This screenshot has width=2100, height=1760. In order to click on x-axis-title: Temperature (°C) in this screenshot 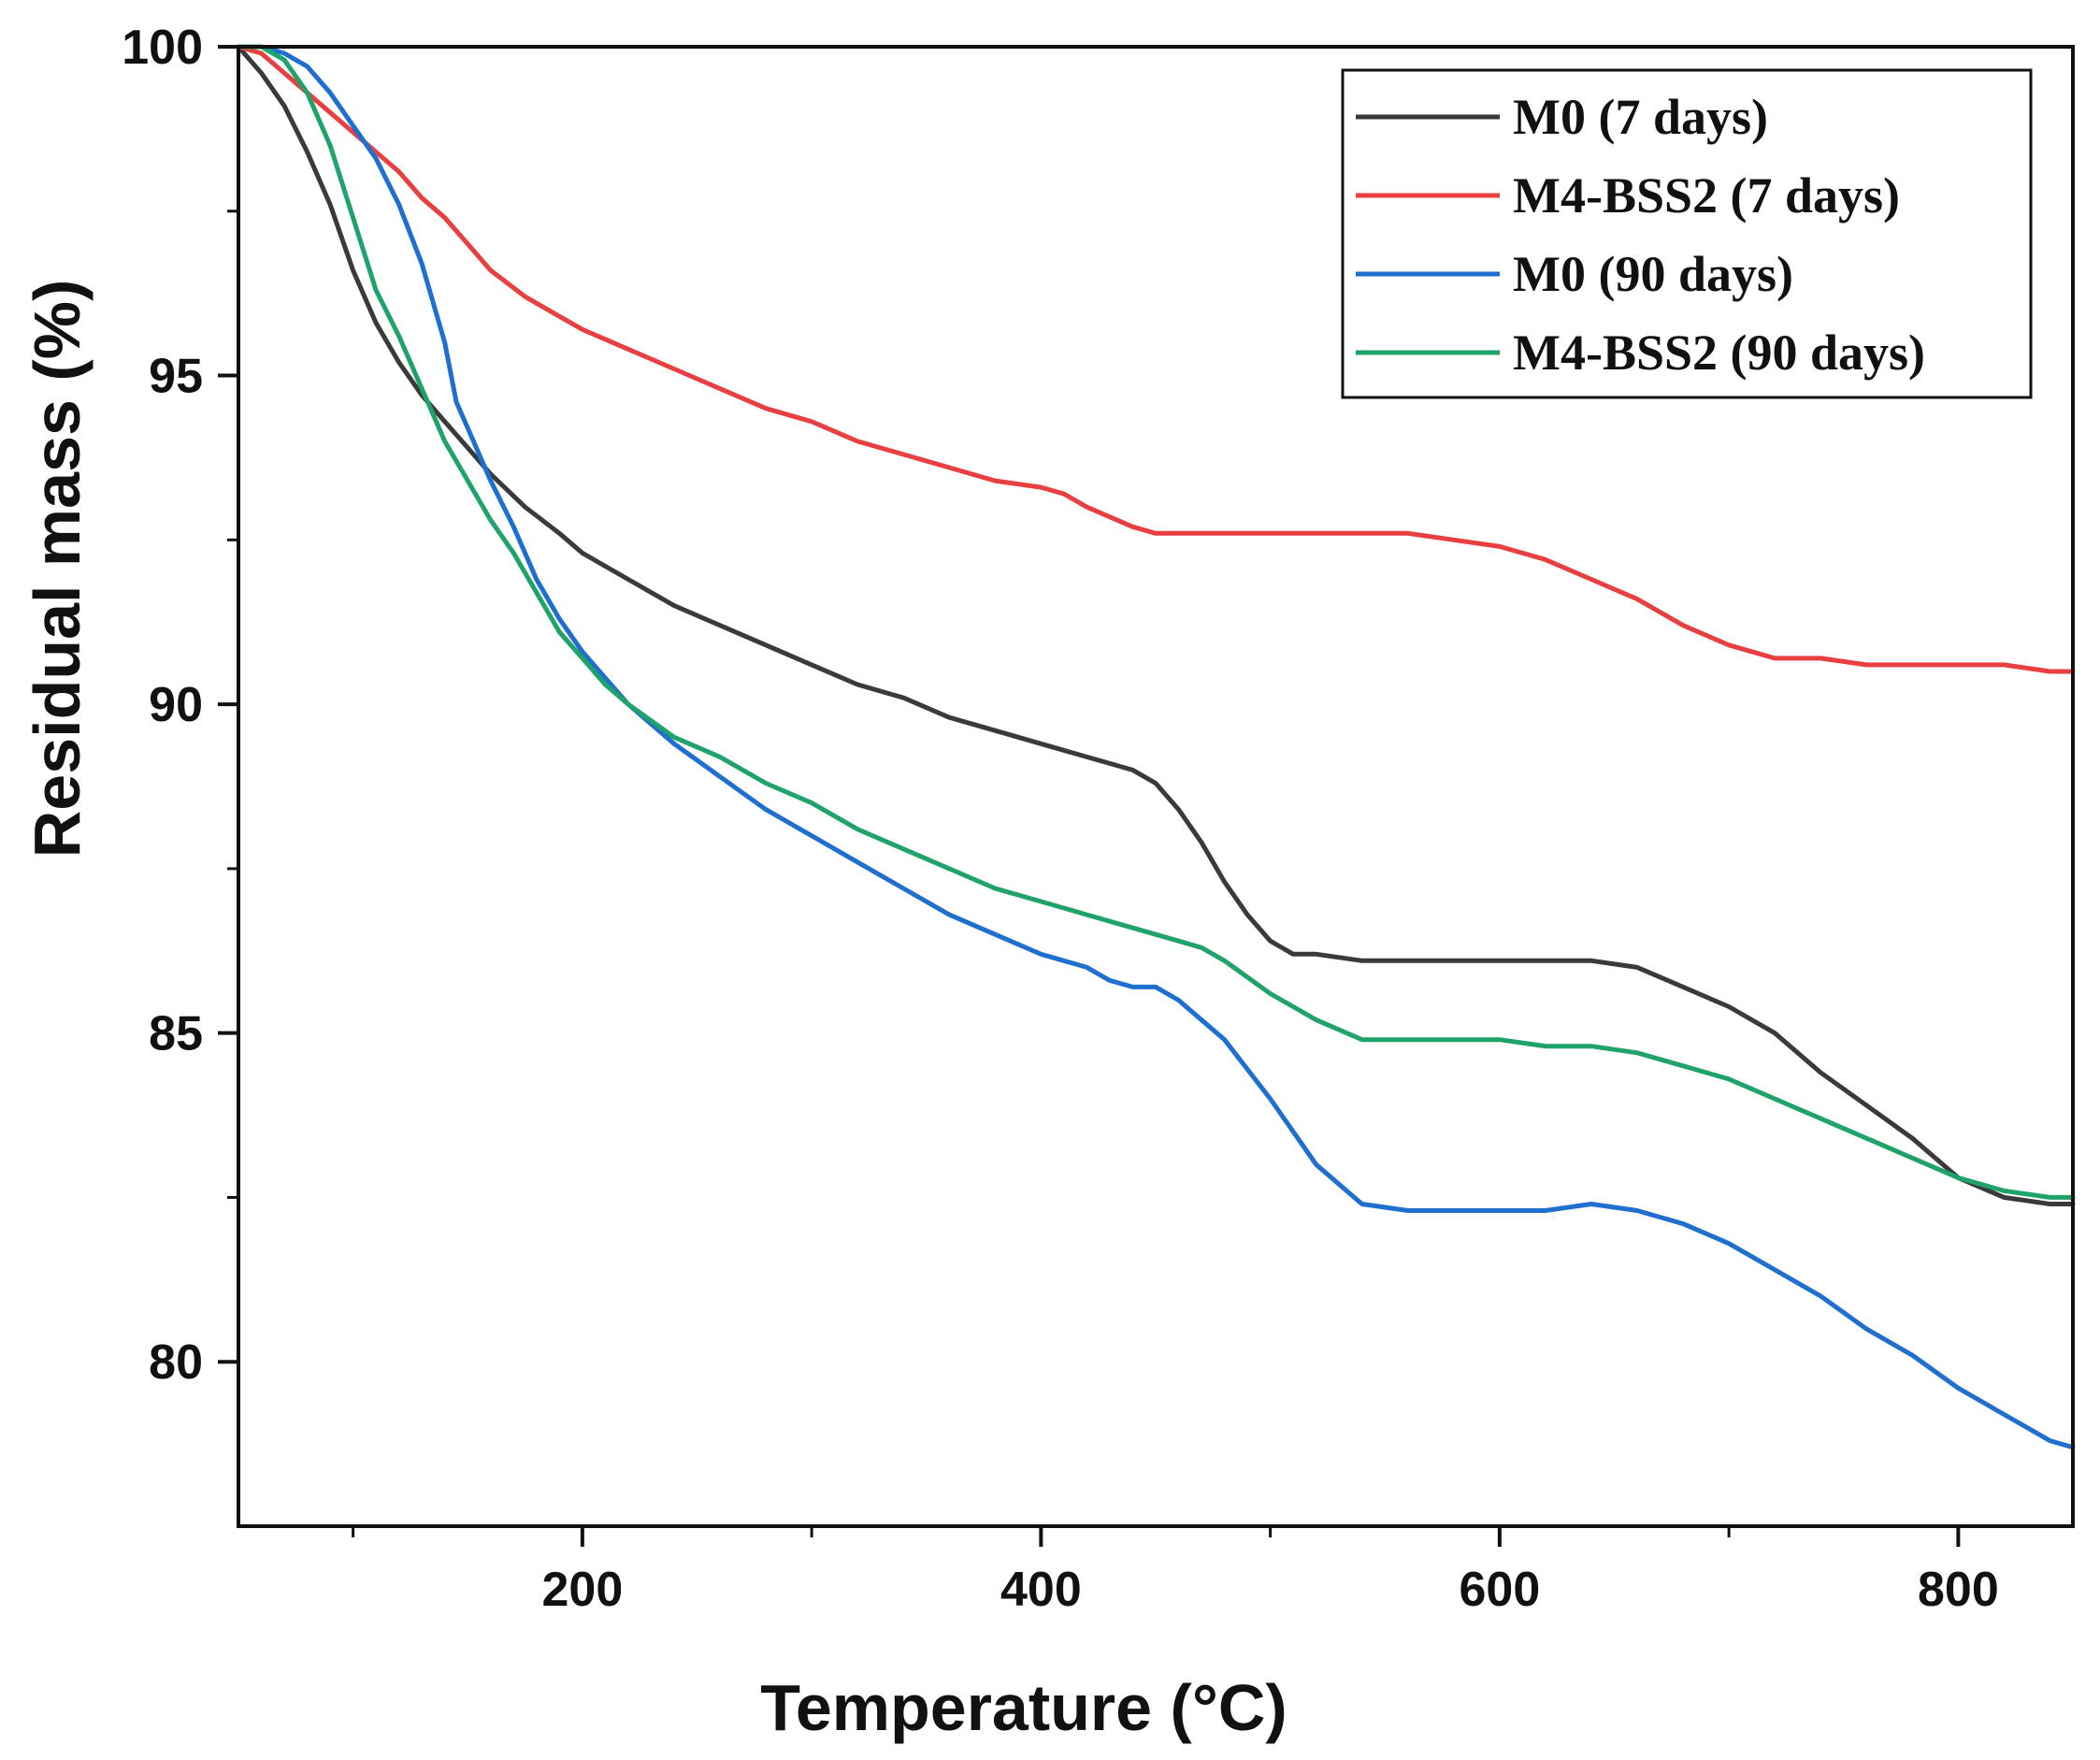, I will do `click(1023, 1707)`.